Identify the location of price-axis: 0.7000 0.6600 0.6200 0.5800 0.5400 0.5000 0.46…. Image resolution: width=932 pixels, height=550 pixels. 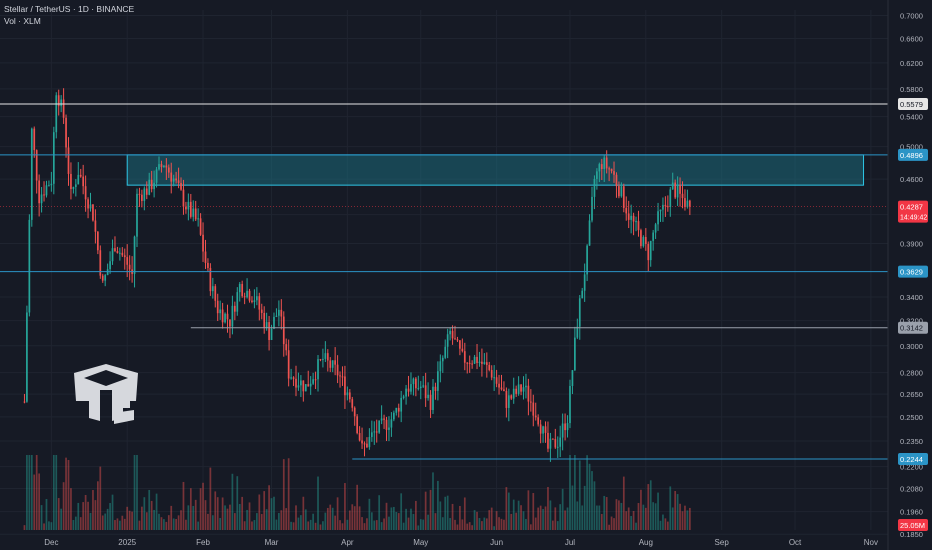
(905, 275).